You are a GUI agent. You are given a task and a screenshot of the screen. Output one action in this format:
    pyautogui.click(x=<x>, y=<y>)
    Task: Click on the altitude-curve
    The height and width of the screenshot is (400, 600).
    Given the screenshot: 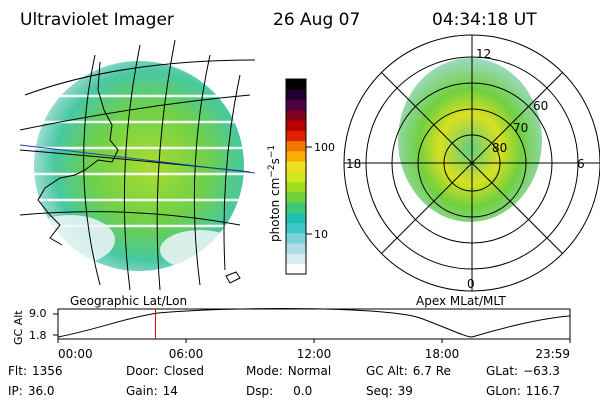 What is the action you would take?
    pyautogui.click(x=314, y=323)
    